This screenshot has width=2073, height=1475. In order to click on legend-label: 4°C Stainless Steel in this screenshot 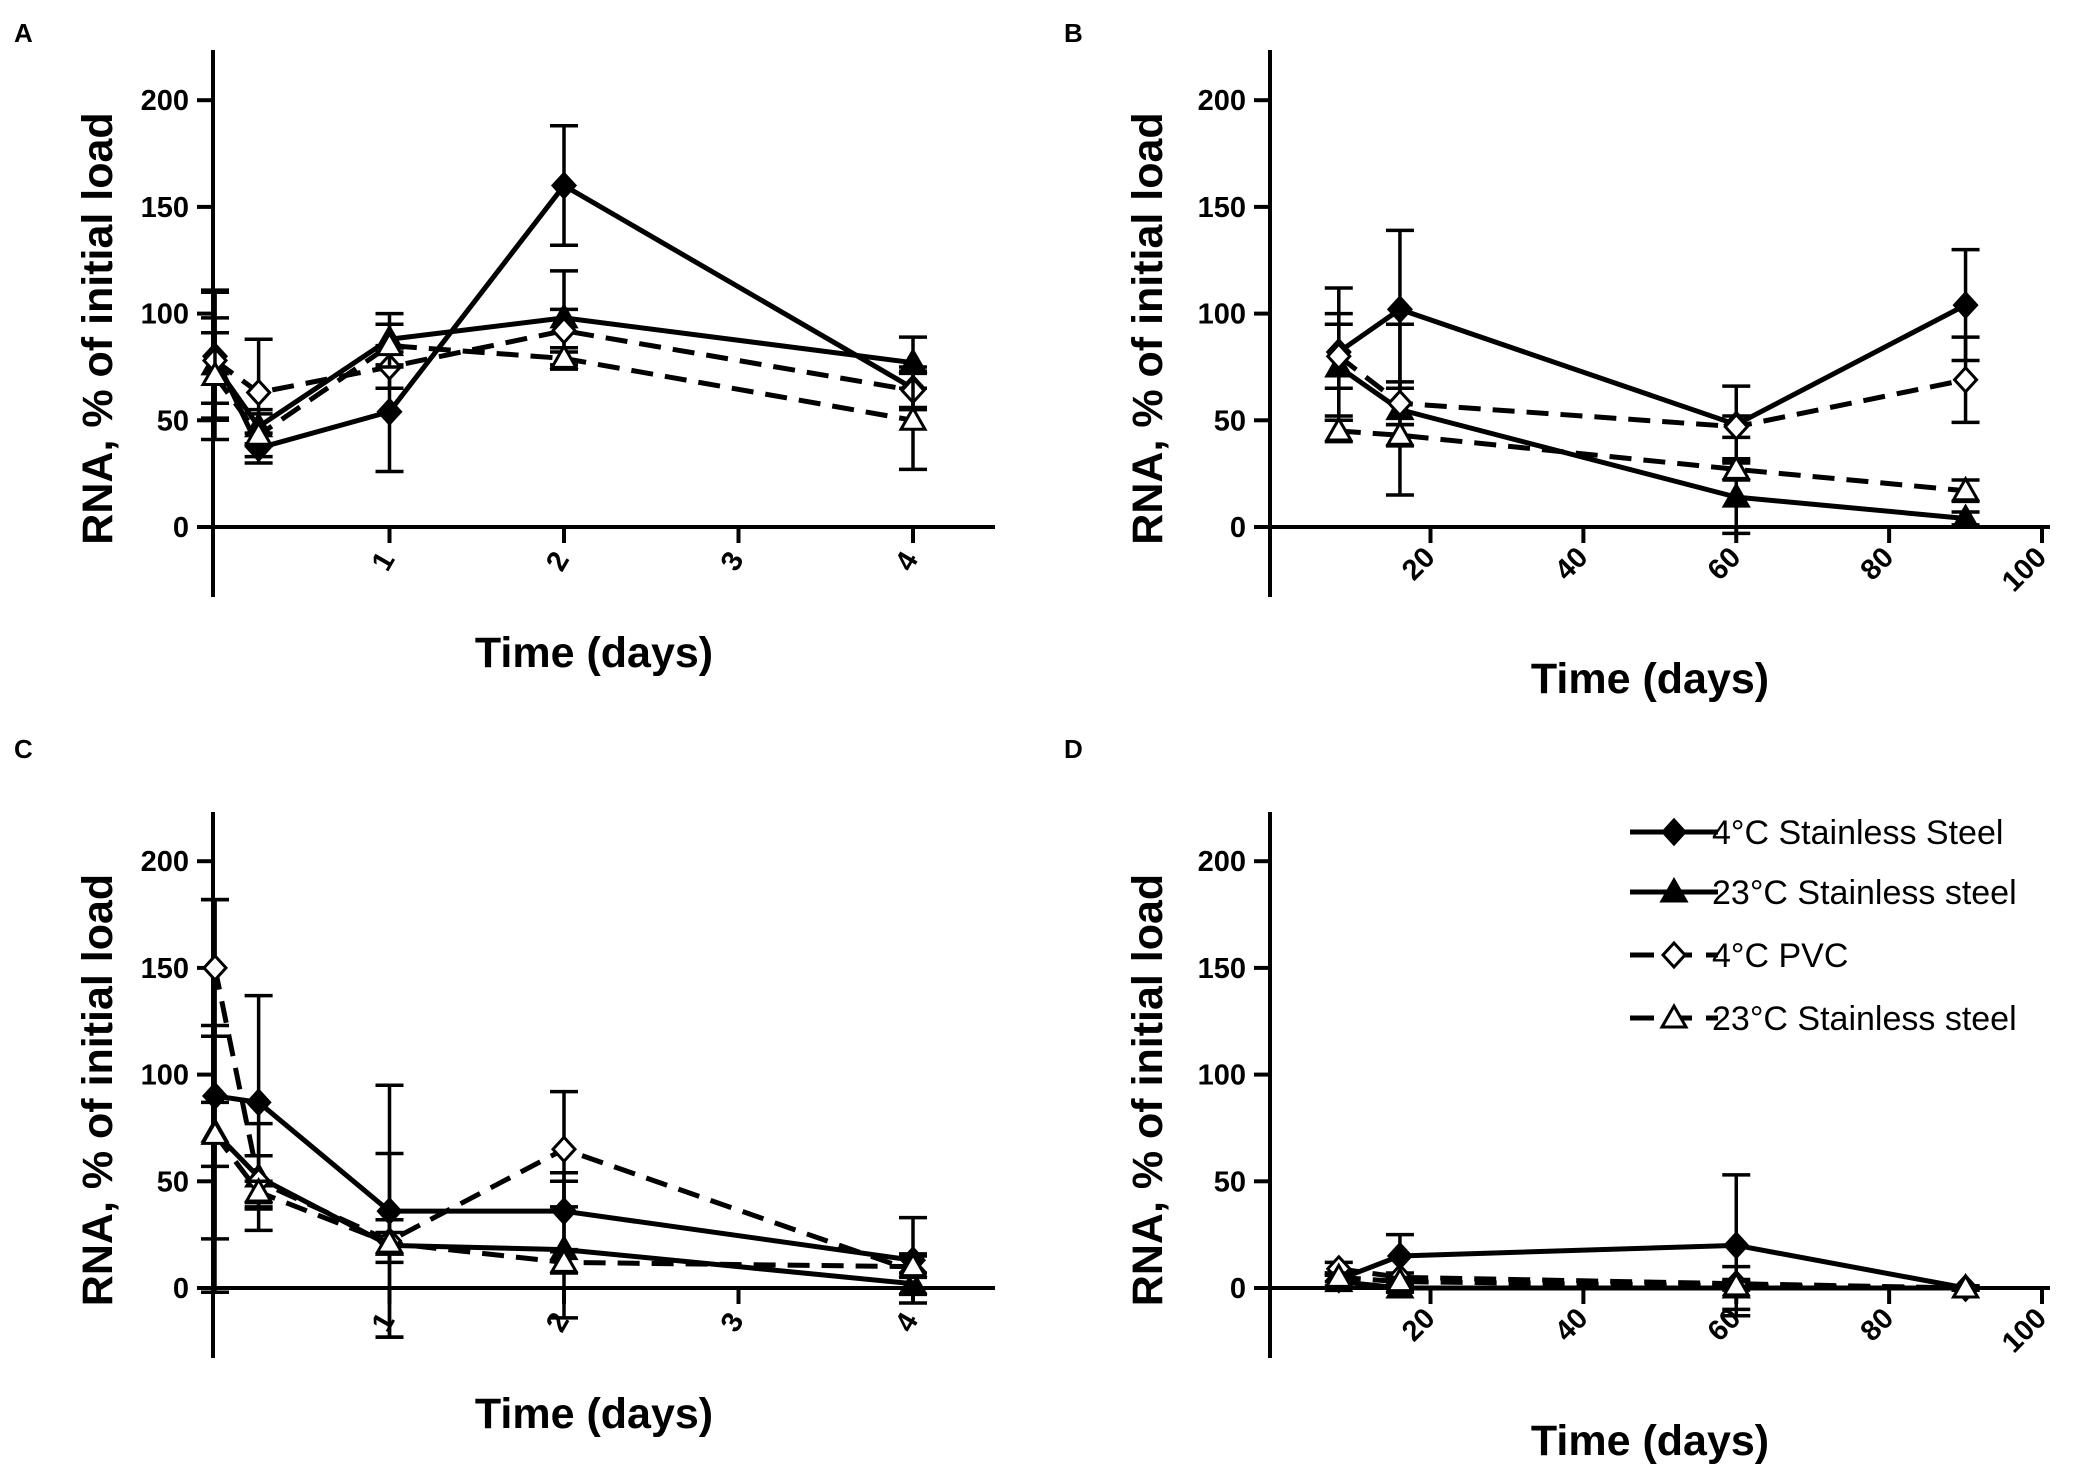, I will do `click(1857, 833)`.